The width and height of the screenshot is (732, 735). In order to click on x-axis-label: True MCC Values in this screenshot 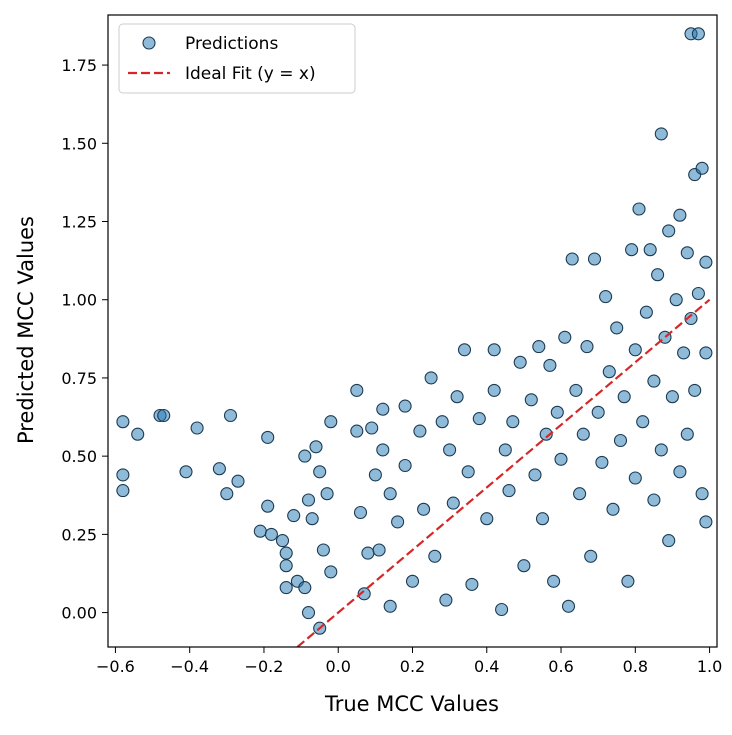, I will do `click(411, 704)`.